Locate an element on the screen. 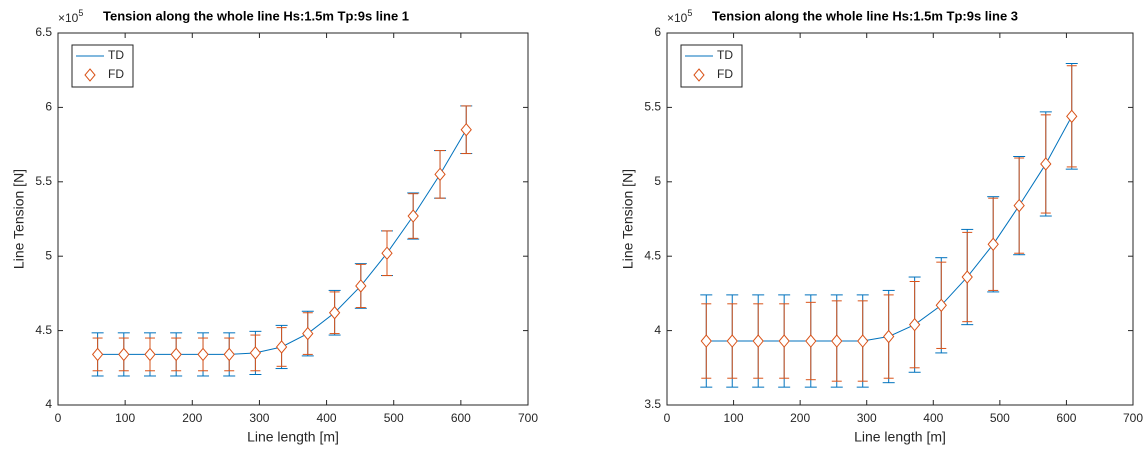  y-tick-label: 3.5 is located at coordinates (652, 404).